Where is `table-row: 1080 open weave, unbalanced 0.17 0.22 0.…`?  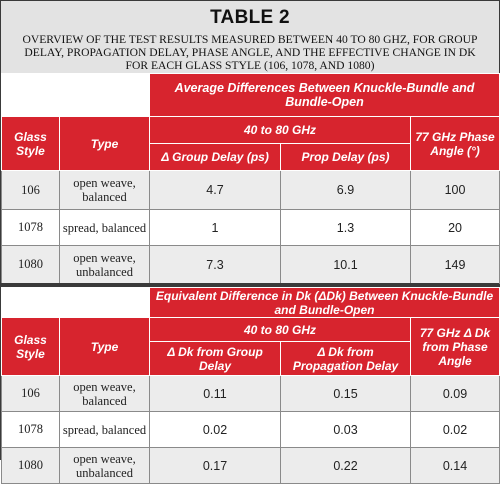 table-row: 1080 open weave, unbalanced 0.17 0.22 0.… is located at coordinates (250, 465).